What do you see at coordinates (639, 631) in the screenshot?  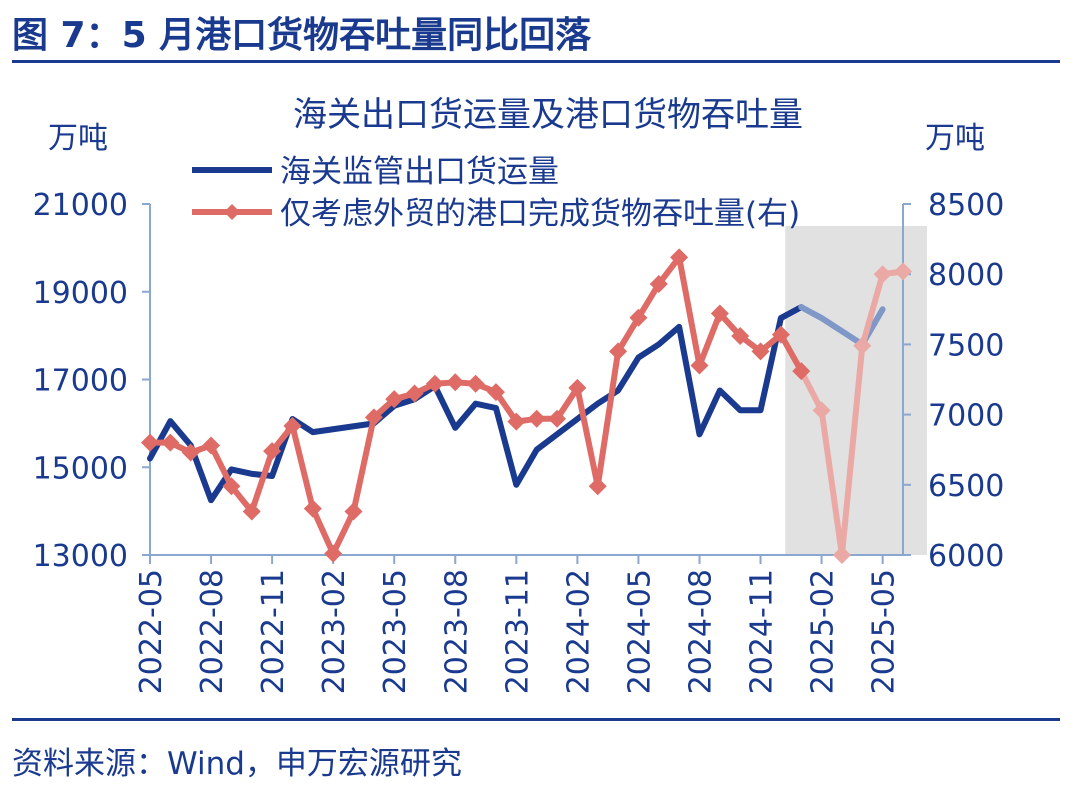 I see `x-tick-label: 2024-05` at bounding box center [639, 631].